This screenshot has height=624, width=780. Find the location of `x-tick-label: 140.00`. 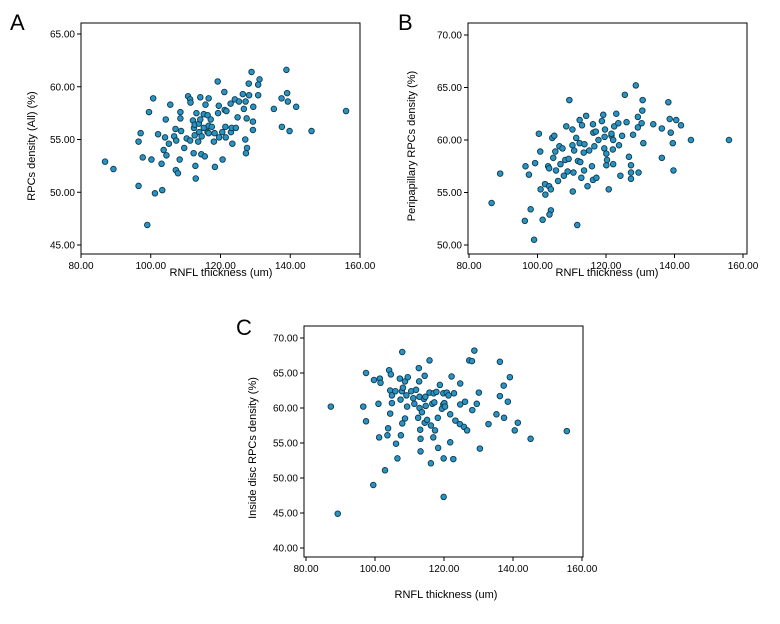

x-tick-label: 140.00 is located at coordinates (674, 266).